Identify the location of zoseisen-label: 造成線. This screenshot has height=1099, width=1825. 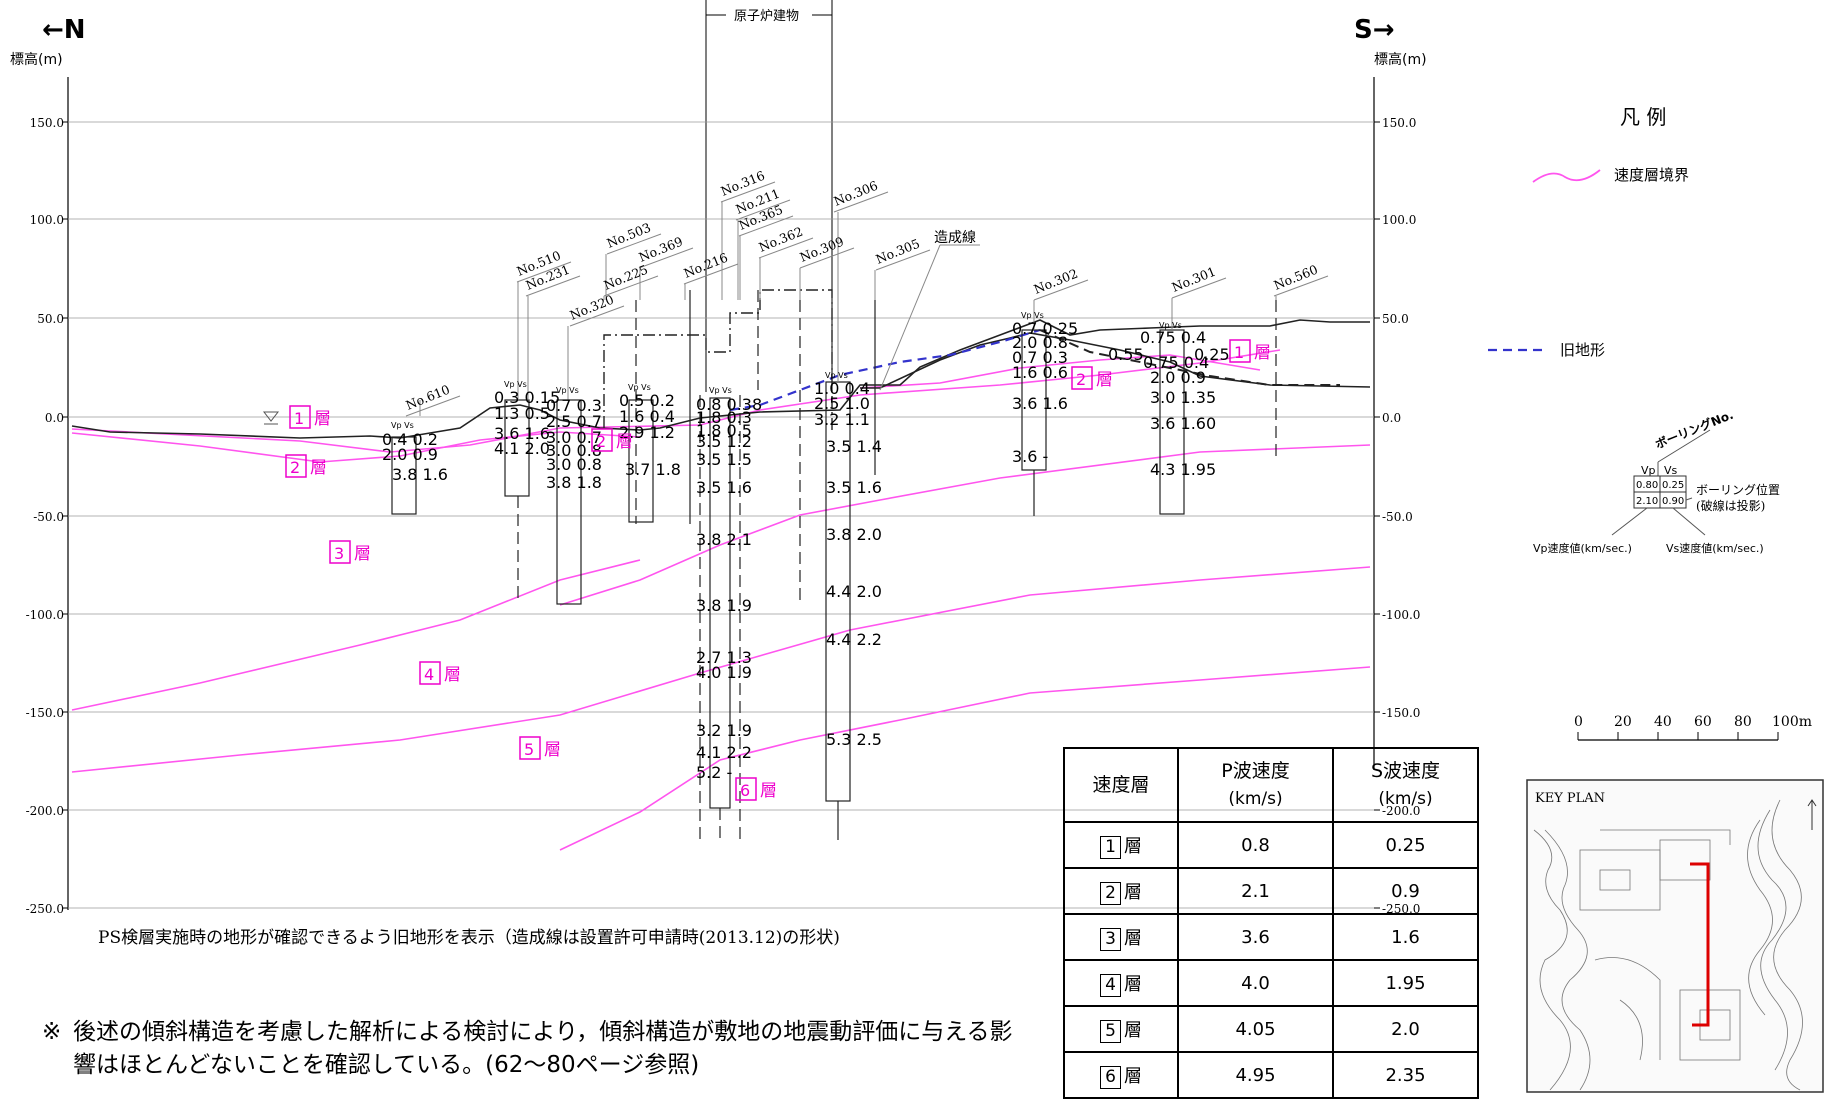
(955, 238).